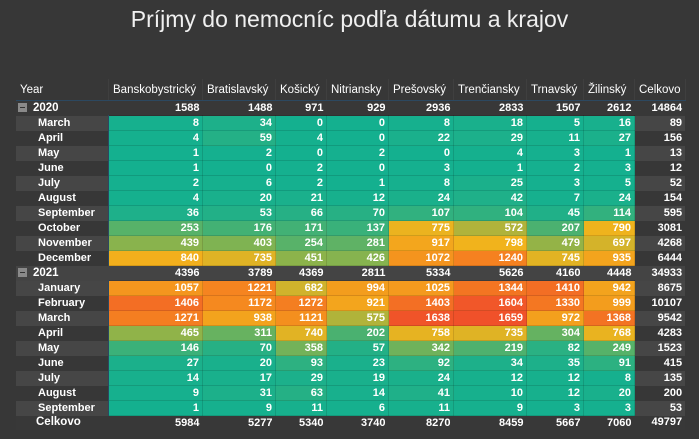 This screenshot has width=699, height=439. What do you see at coordinates (62, 123) in the screenshot?
I see `month-label: March` at bounding box center [62, 123].